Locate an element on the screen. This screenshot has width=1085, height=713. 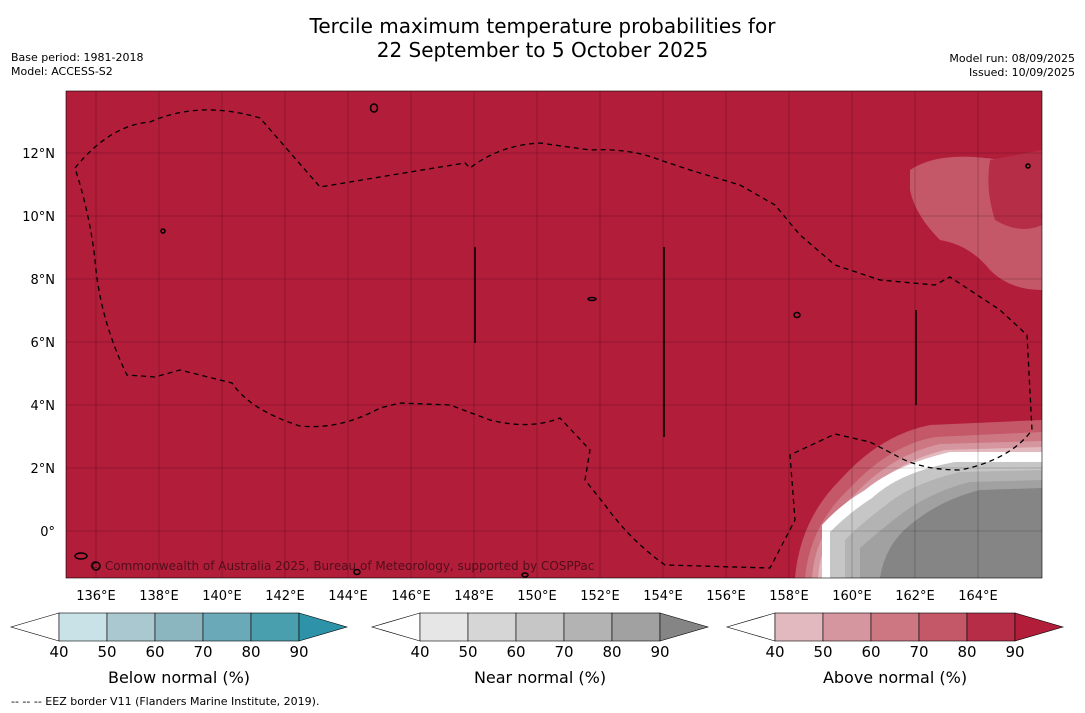
above-colorbar-max-arrow is located at coordinates (1039, 627).